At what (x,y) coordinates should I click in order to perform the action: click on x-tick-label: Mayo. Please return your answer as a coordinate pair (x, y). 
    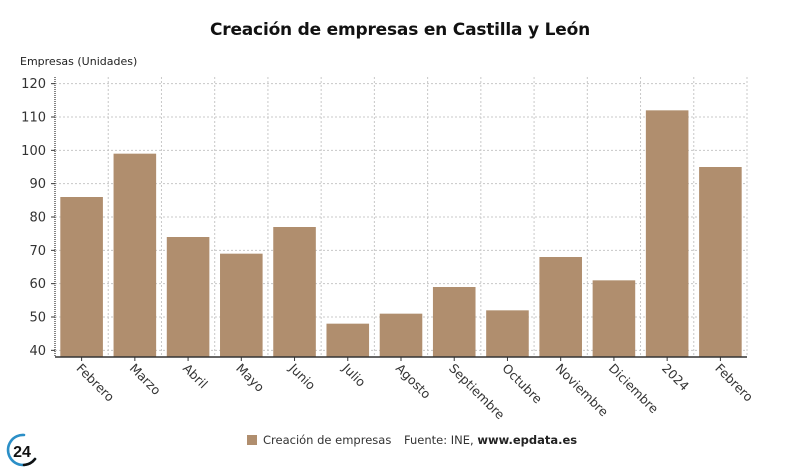
    Looking at the image, I should click on (250, 378).